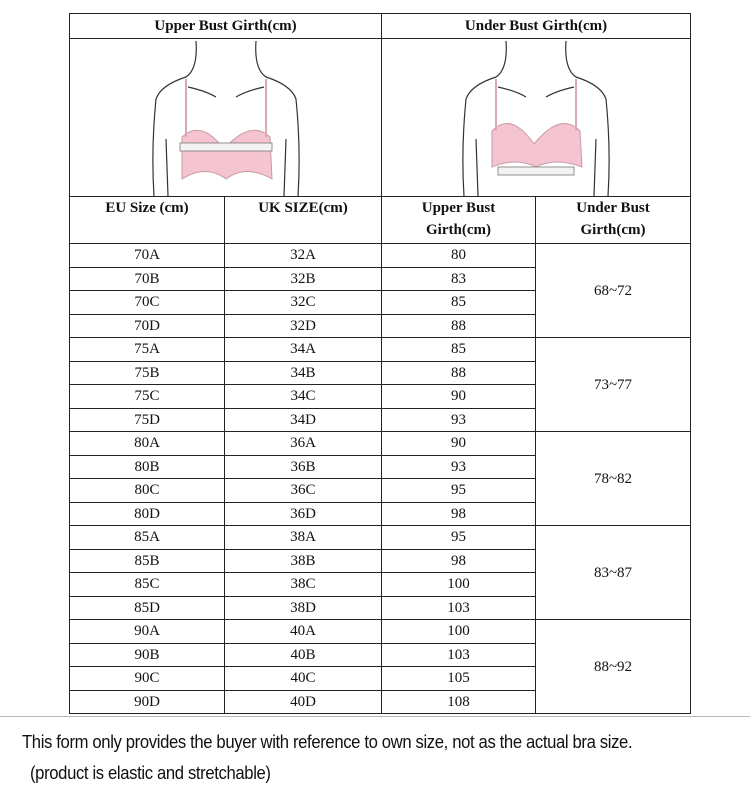 The width and height of the screenshot is (750, 805). I want to click on table-row: 75A 34A 85 73~77, so click(380, 384).